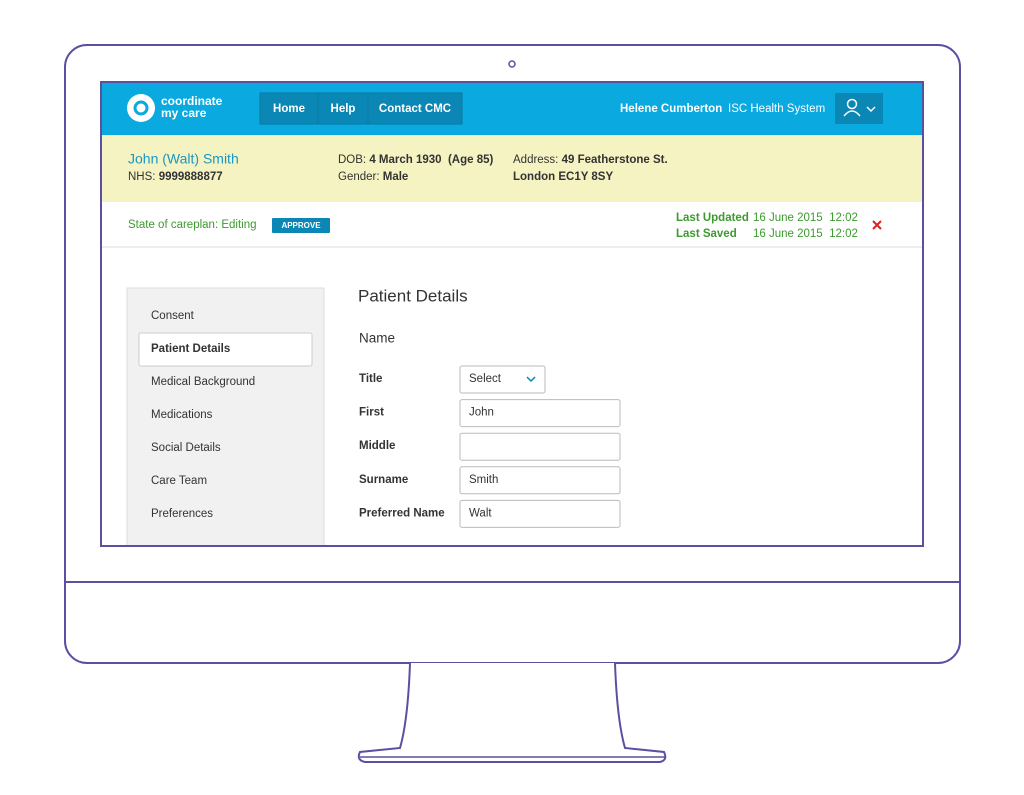 The image size is (1024, 795). I want to click on nhs: NHS: 9999888877, so click(175, 177).